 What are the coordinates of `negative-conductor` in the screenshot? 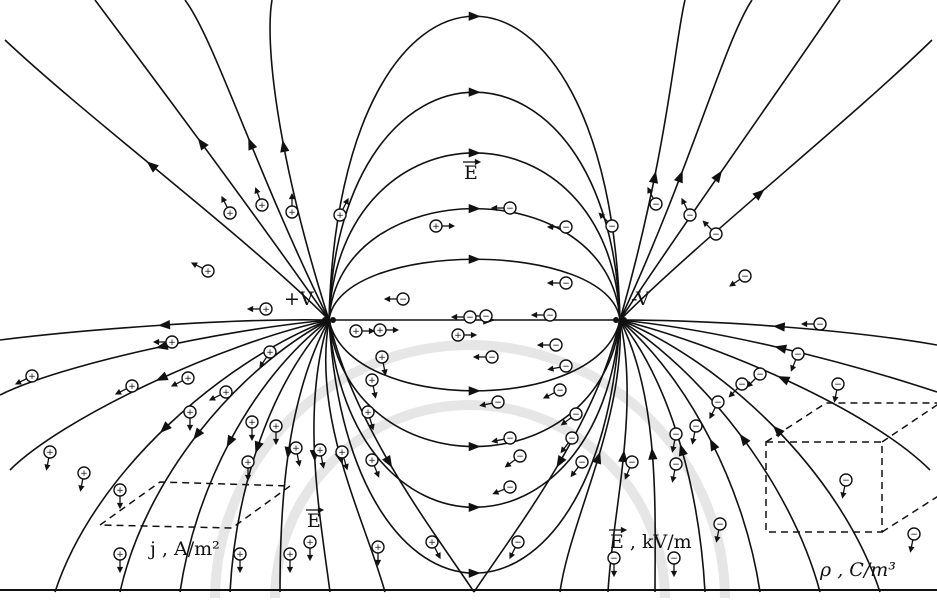 It's located at (620, 321).